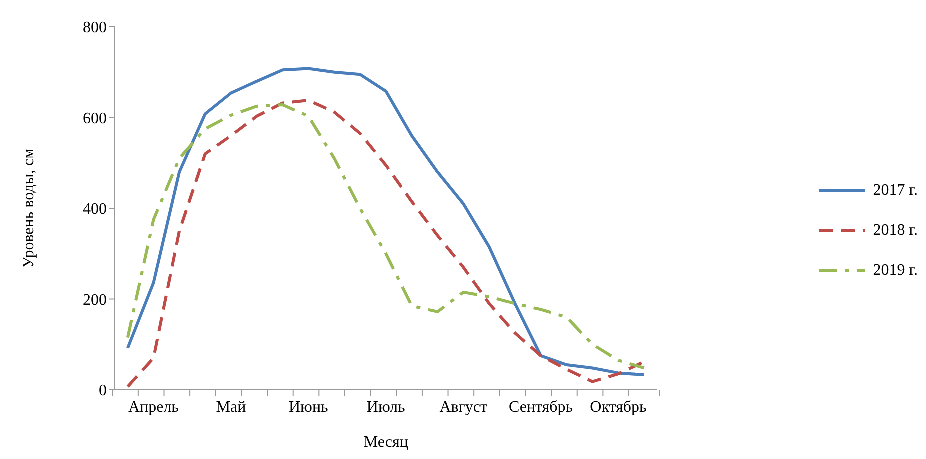  I want to click on y-tick-label: 400, so click(95, 209).